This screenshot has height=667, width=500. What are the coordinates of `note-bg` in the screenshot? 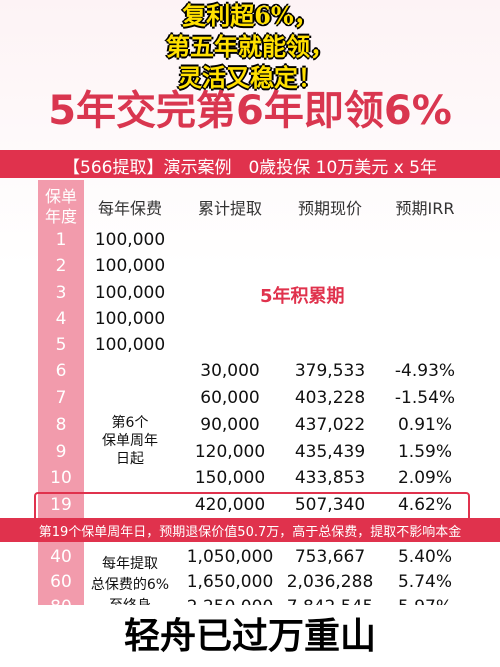 It's located at (250, 530).